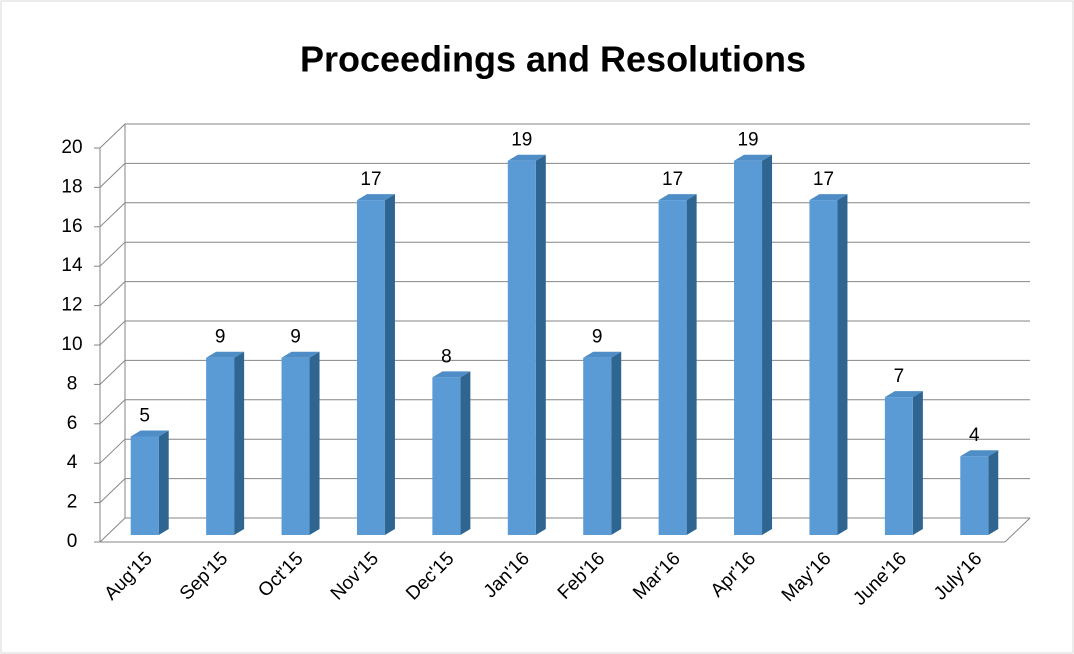 The height and width of the screenshot is (654, 1074). I want to click on value-label: 7, so click(899, 376).